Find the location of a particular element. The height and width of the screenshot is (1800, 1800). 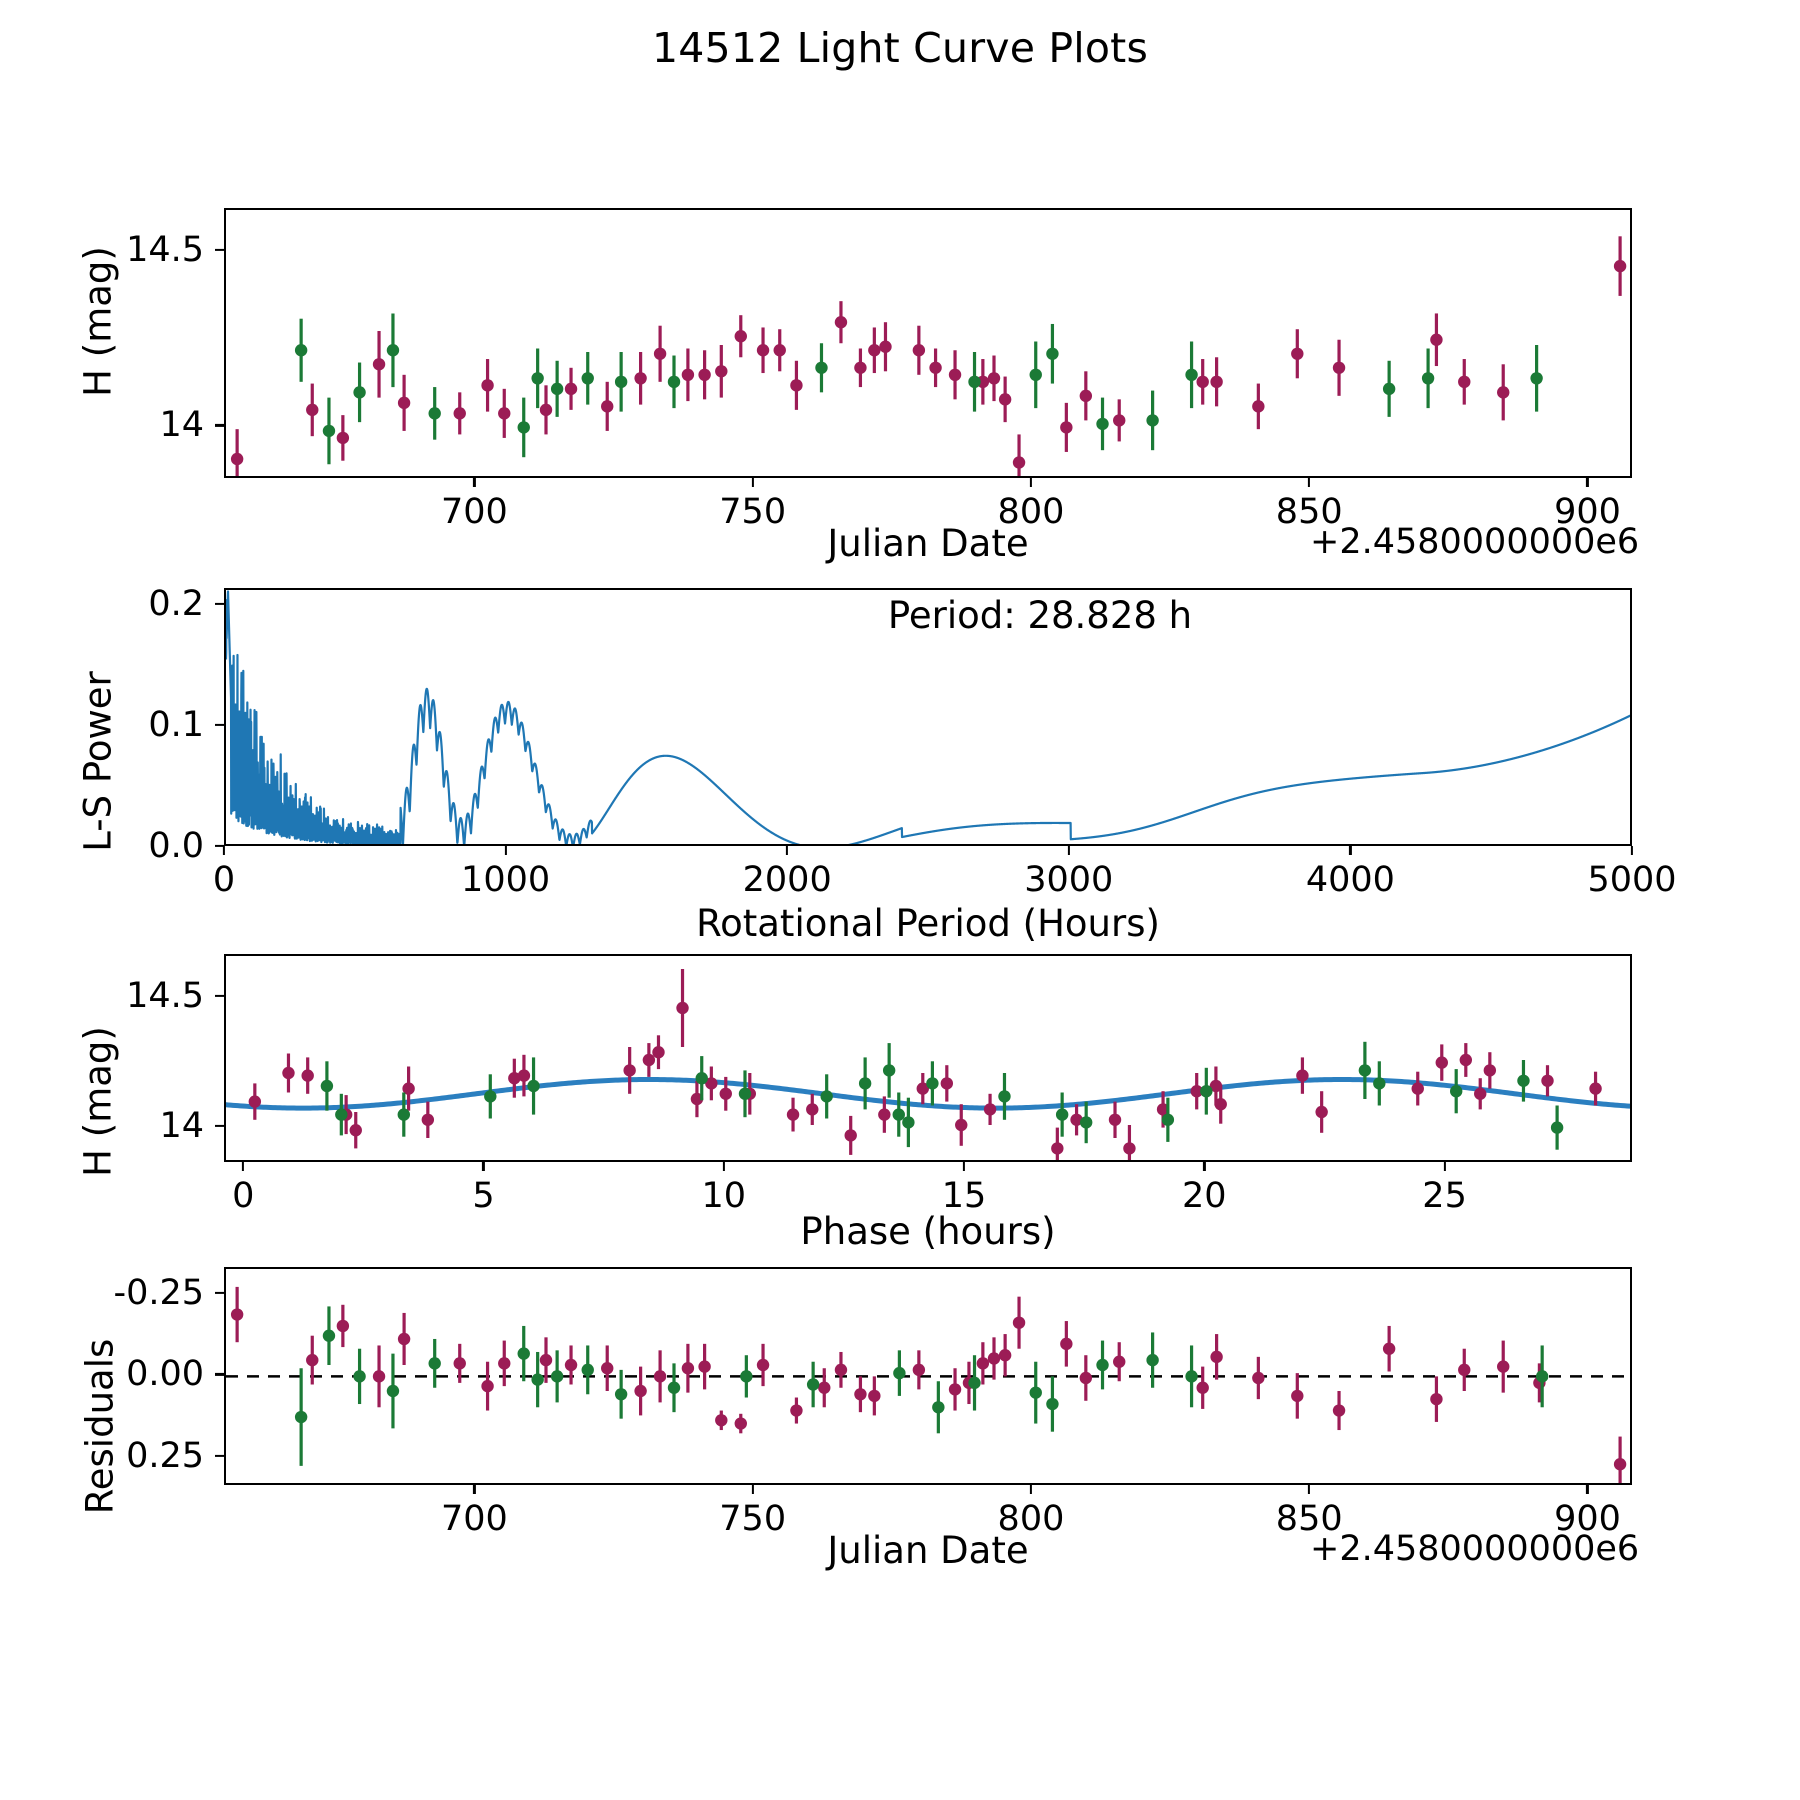

y-tick-label: 0.1 is located at coordinates (176, 724).